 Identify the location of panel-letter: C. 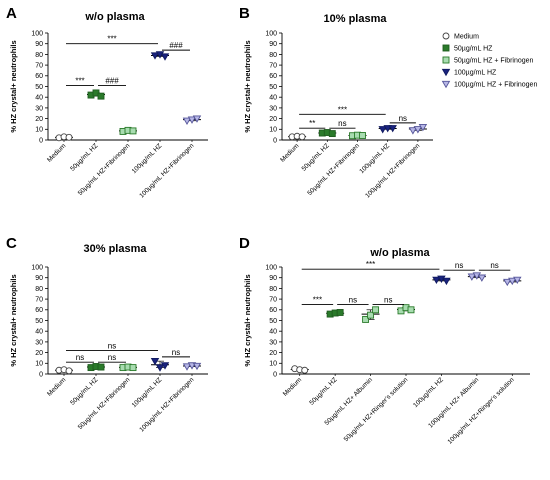
(11, 243).